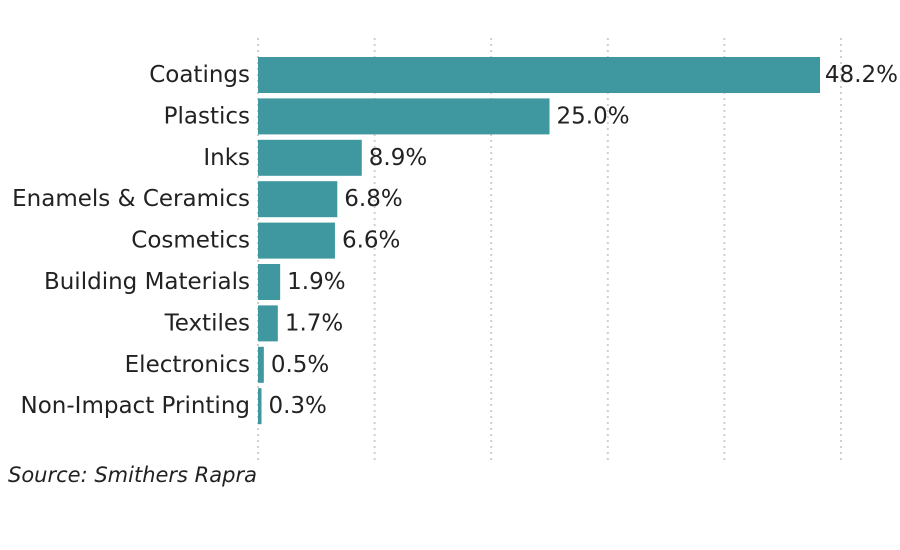 The image size is (900, 550). Describe the element at coordinates (135, 406) in the screenshot. I see `category-label-8: Non-Impact Printing` at that location.